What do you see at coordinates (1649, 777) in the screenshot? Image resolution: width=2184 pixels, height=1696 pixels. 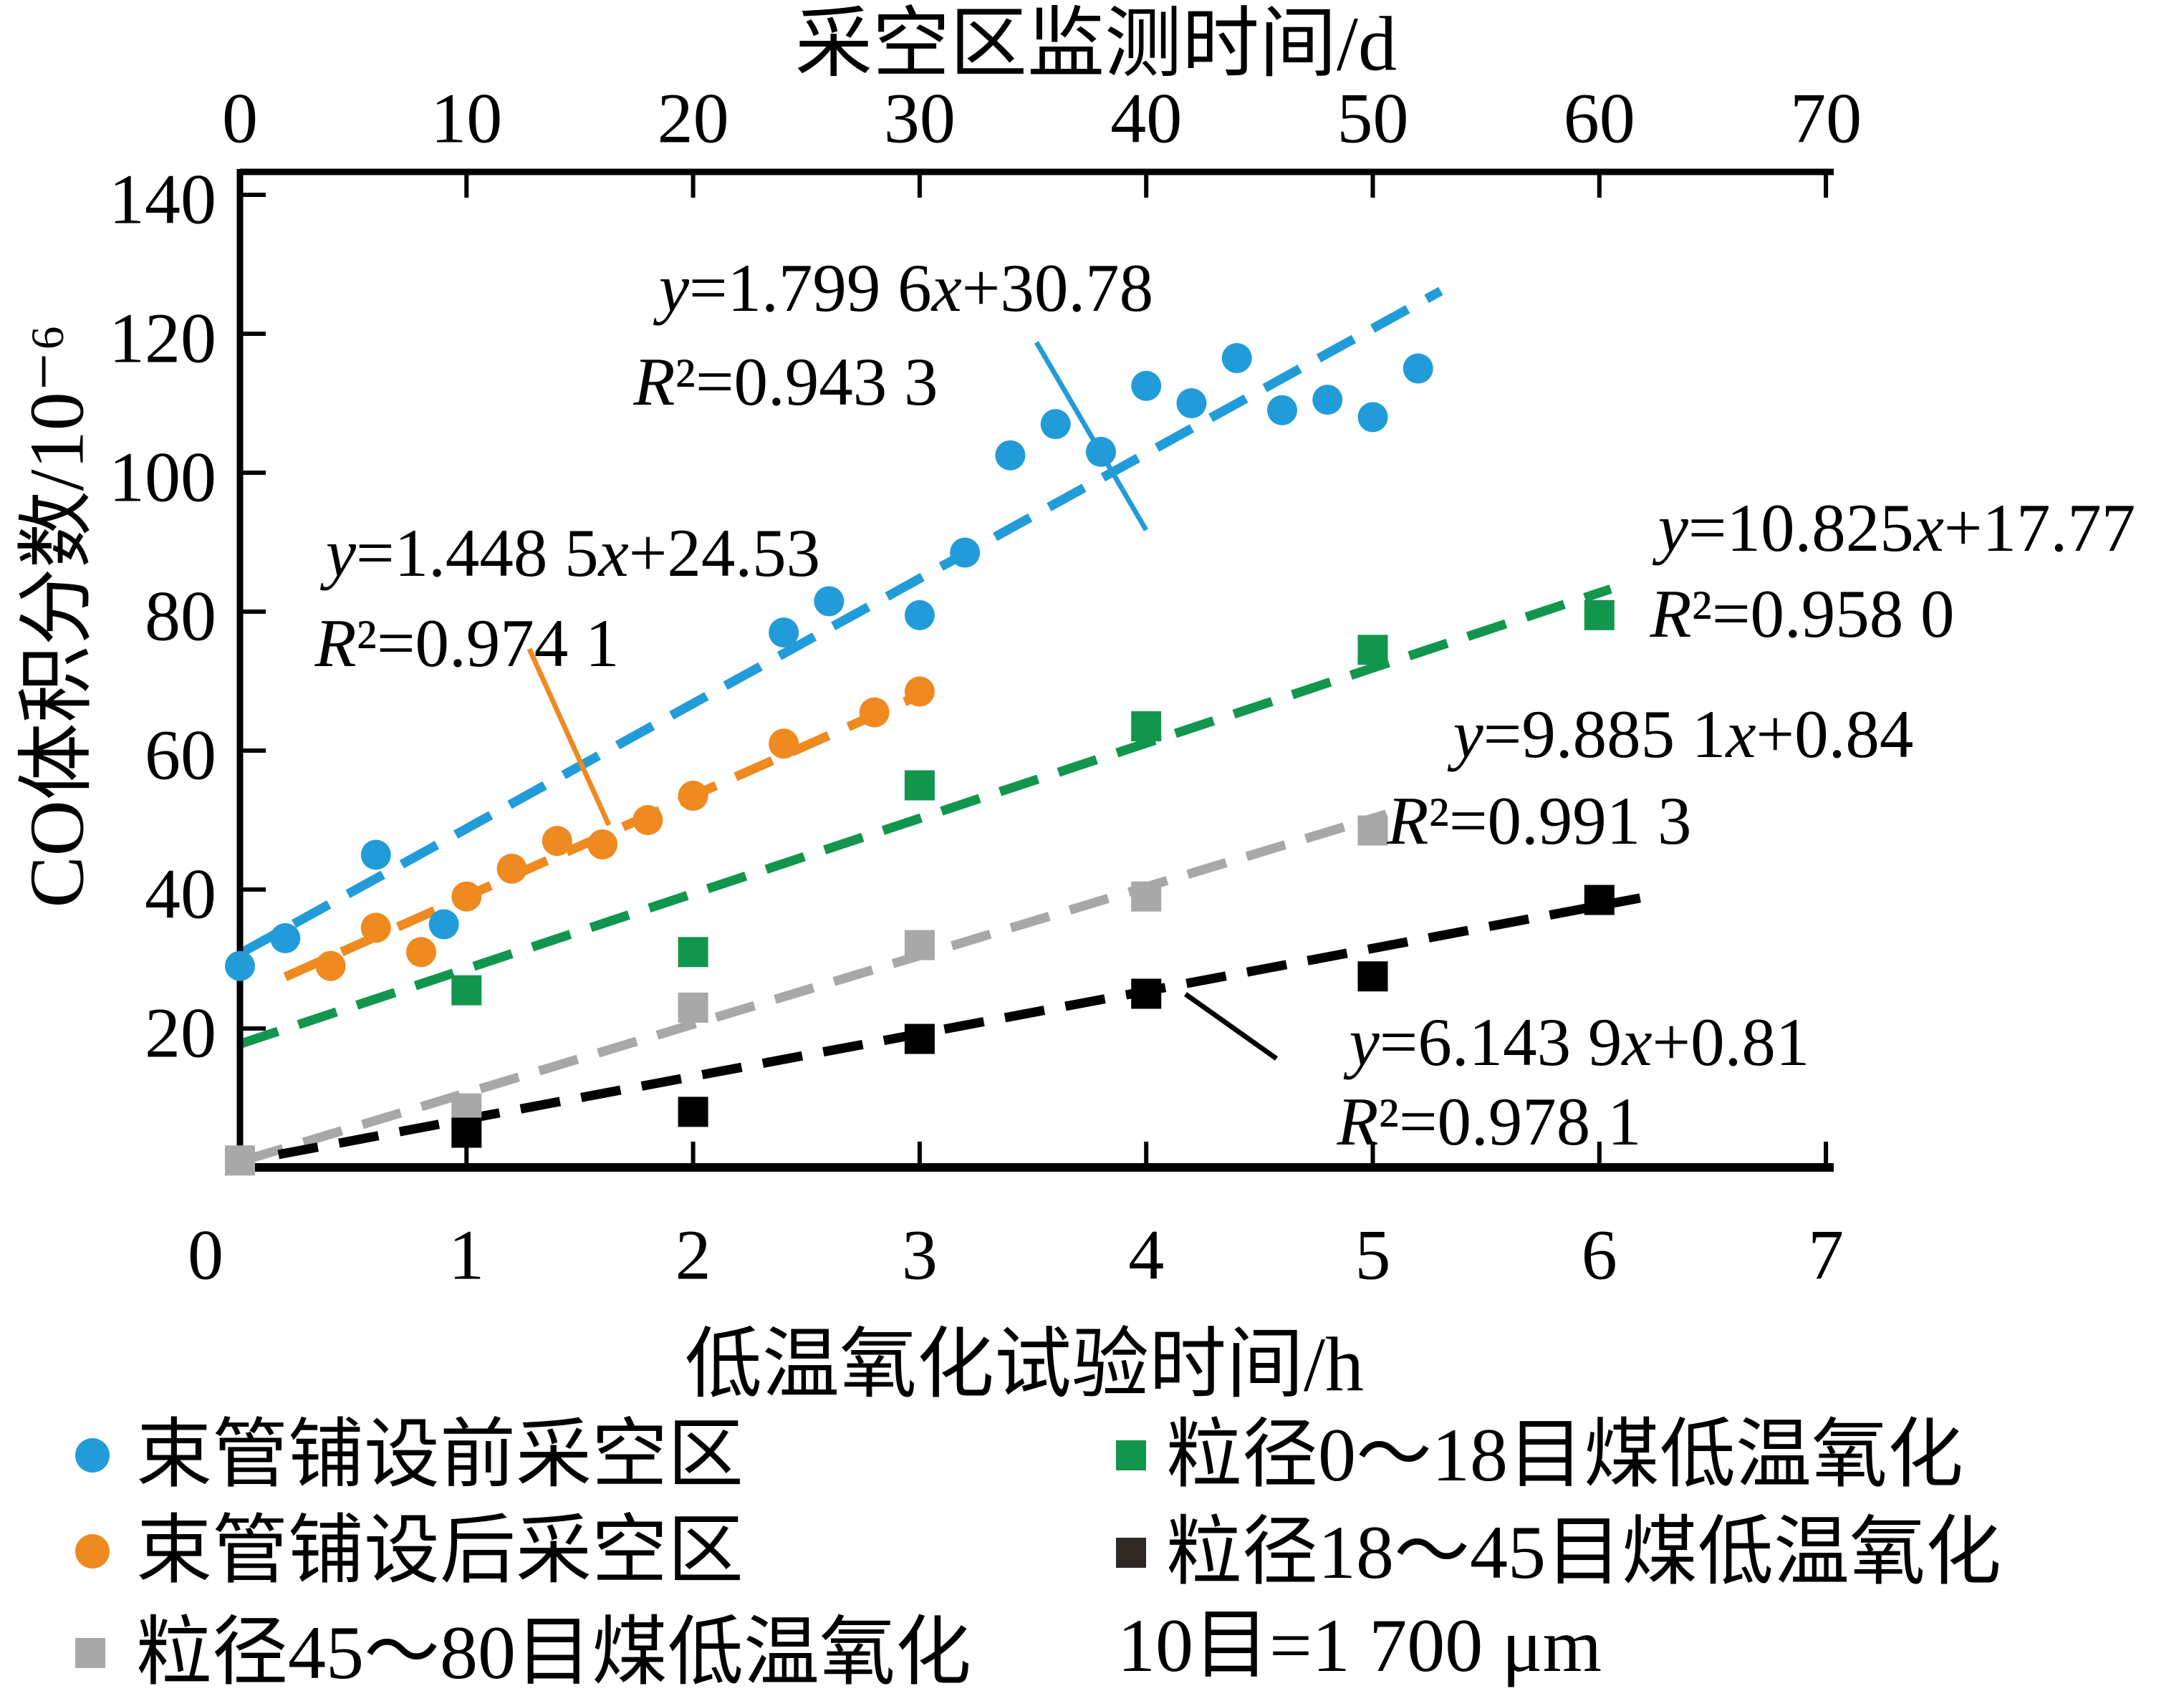 I see `annotation-coal-45-80-mesh: y=9.885 1x+0.84 R²=0.991 3` at bounding box center [1649, 777].